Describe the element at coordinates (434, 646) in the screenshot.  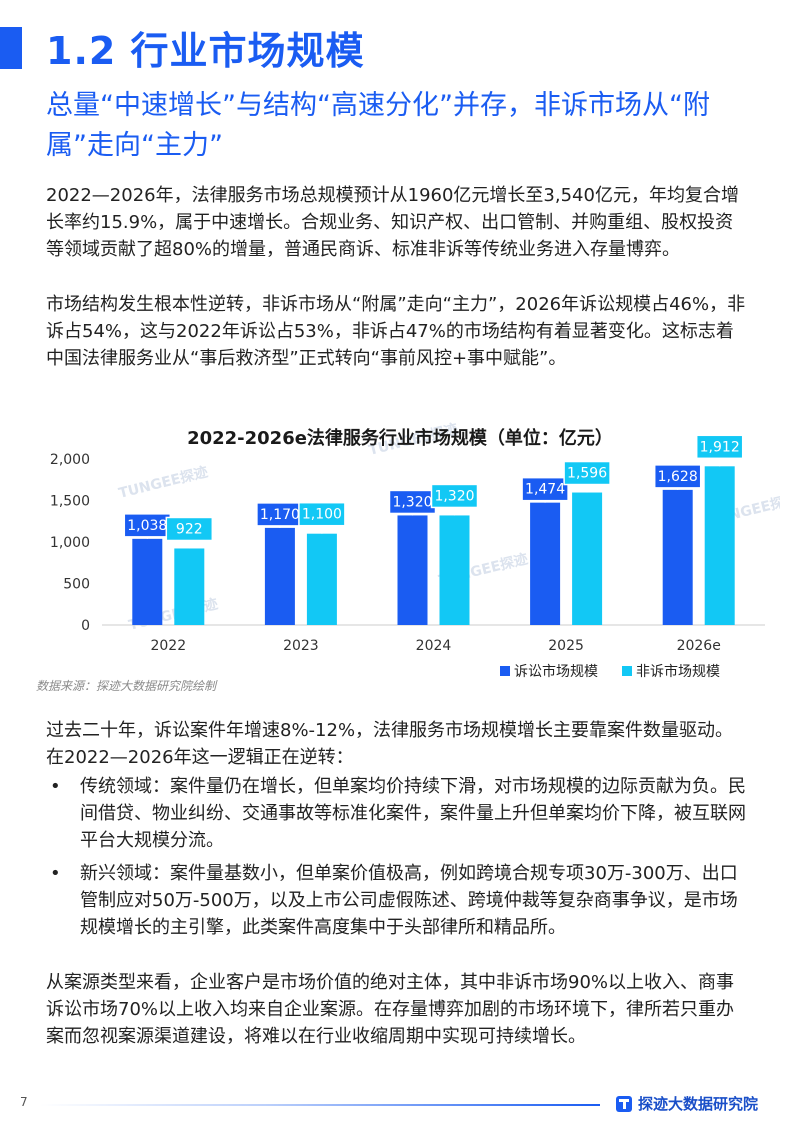
I see `x-tick-label: 2024` at that location.